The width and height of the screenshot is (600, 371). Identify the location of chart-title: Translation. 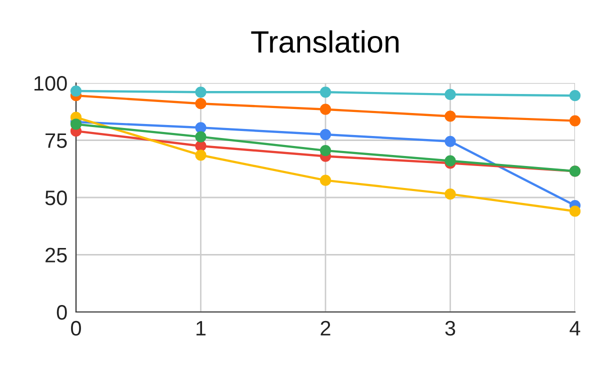
(325, 41).